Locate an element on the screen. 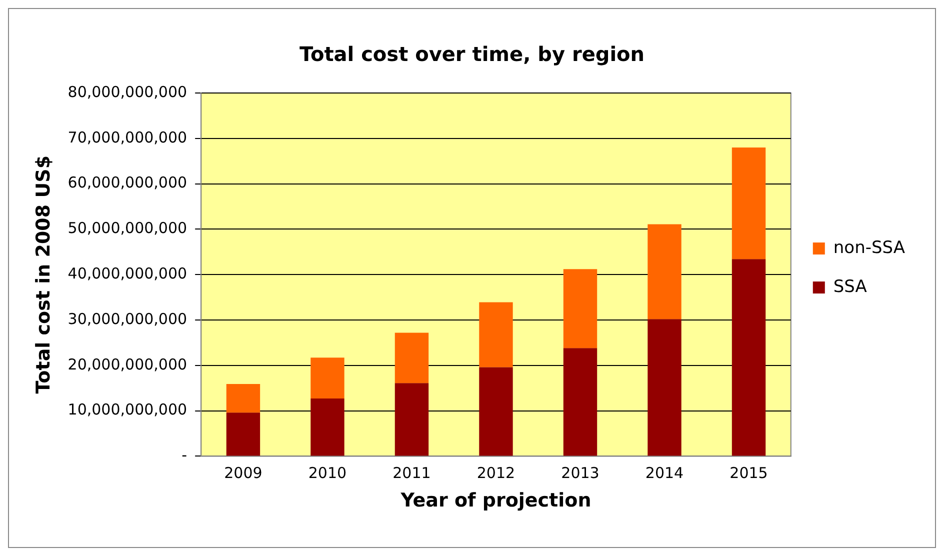 Image resolution: width=945 pixels, height=558 pixels. legend-label: non-SSA is located at coordinates (869, 248).